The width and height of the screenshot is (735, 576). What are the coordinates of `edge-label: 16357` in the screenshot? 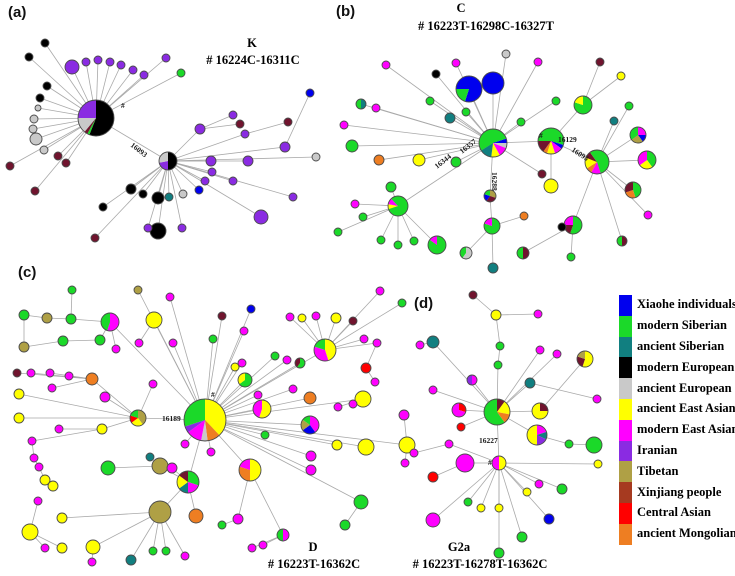 It's located at (468, 146).